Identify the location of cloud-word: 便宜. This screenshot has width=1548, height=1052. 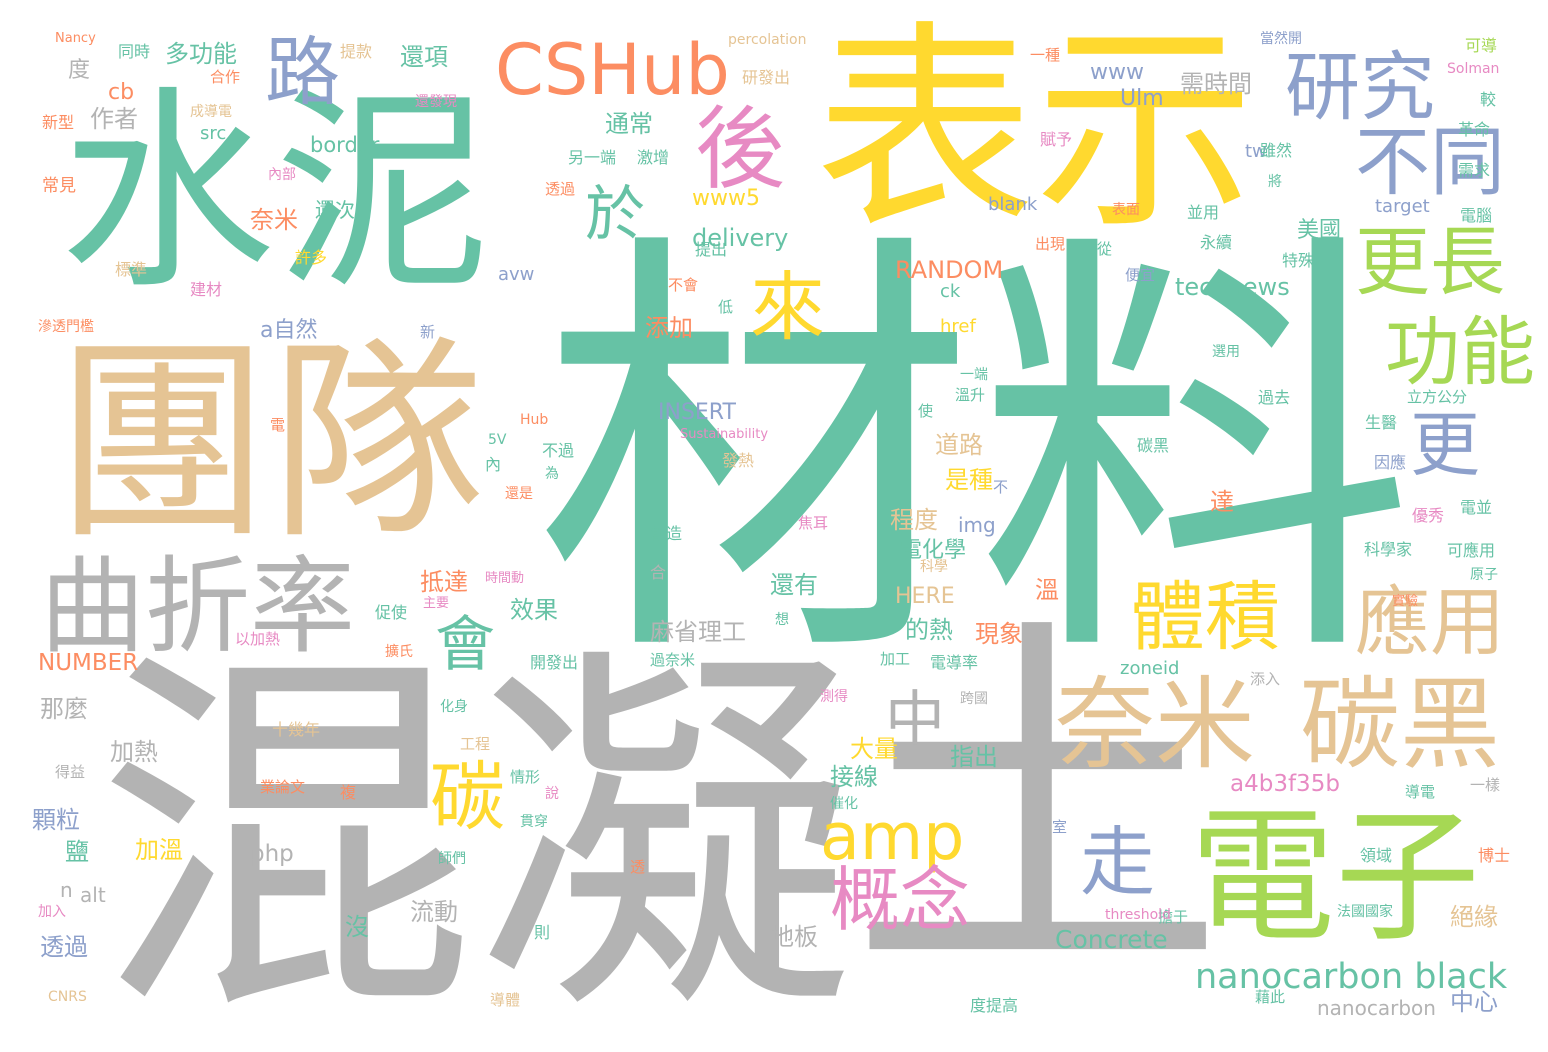
(1140, 275).